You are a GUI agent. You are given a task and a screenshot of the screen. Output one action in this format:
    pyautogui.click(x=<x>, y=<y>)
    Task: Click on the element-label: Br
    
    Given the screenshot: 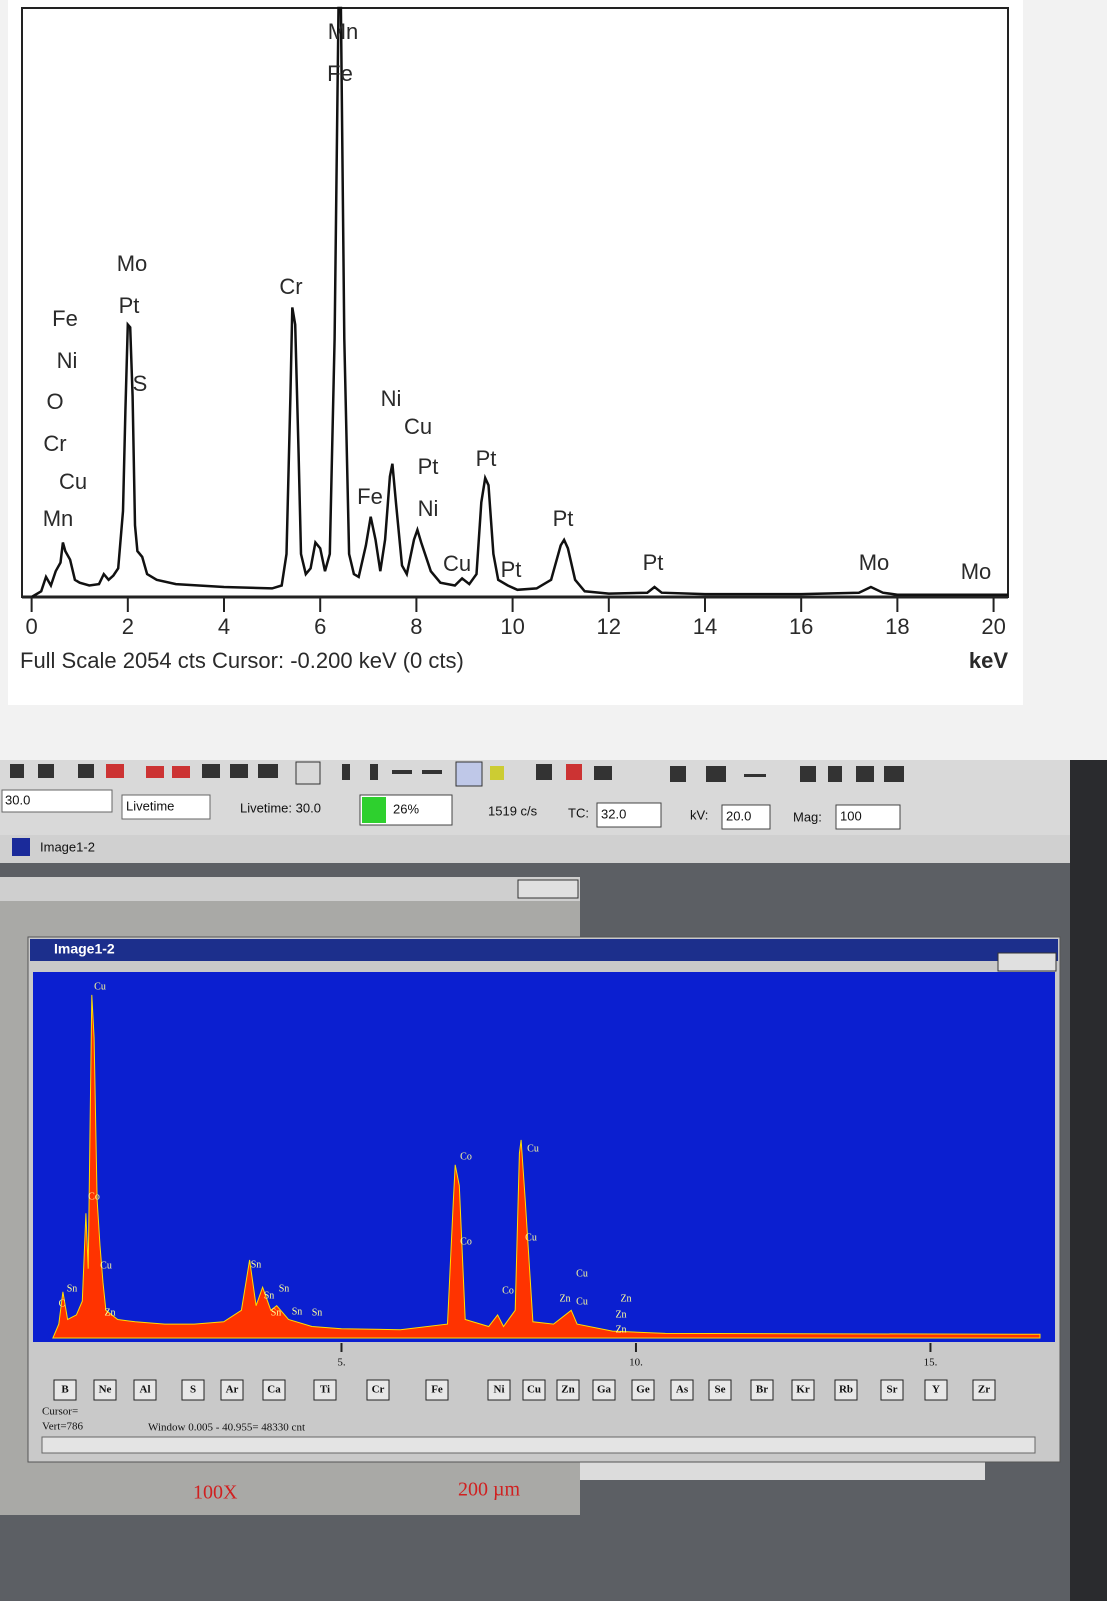 What is the action you would take?
    pyautogui.click(x=762, y=1390)
    